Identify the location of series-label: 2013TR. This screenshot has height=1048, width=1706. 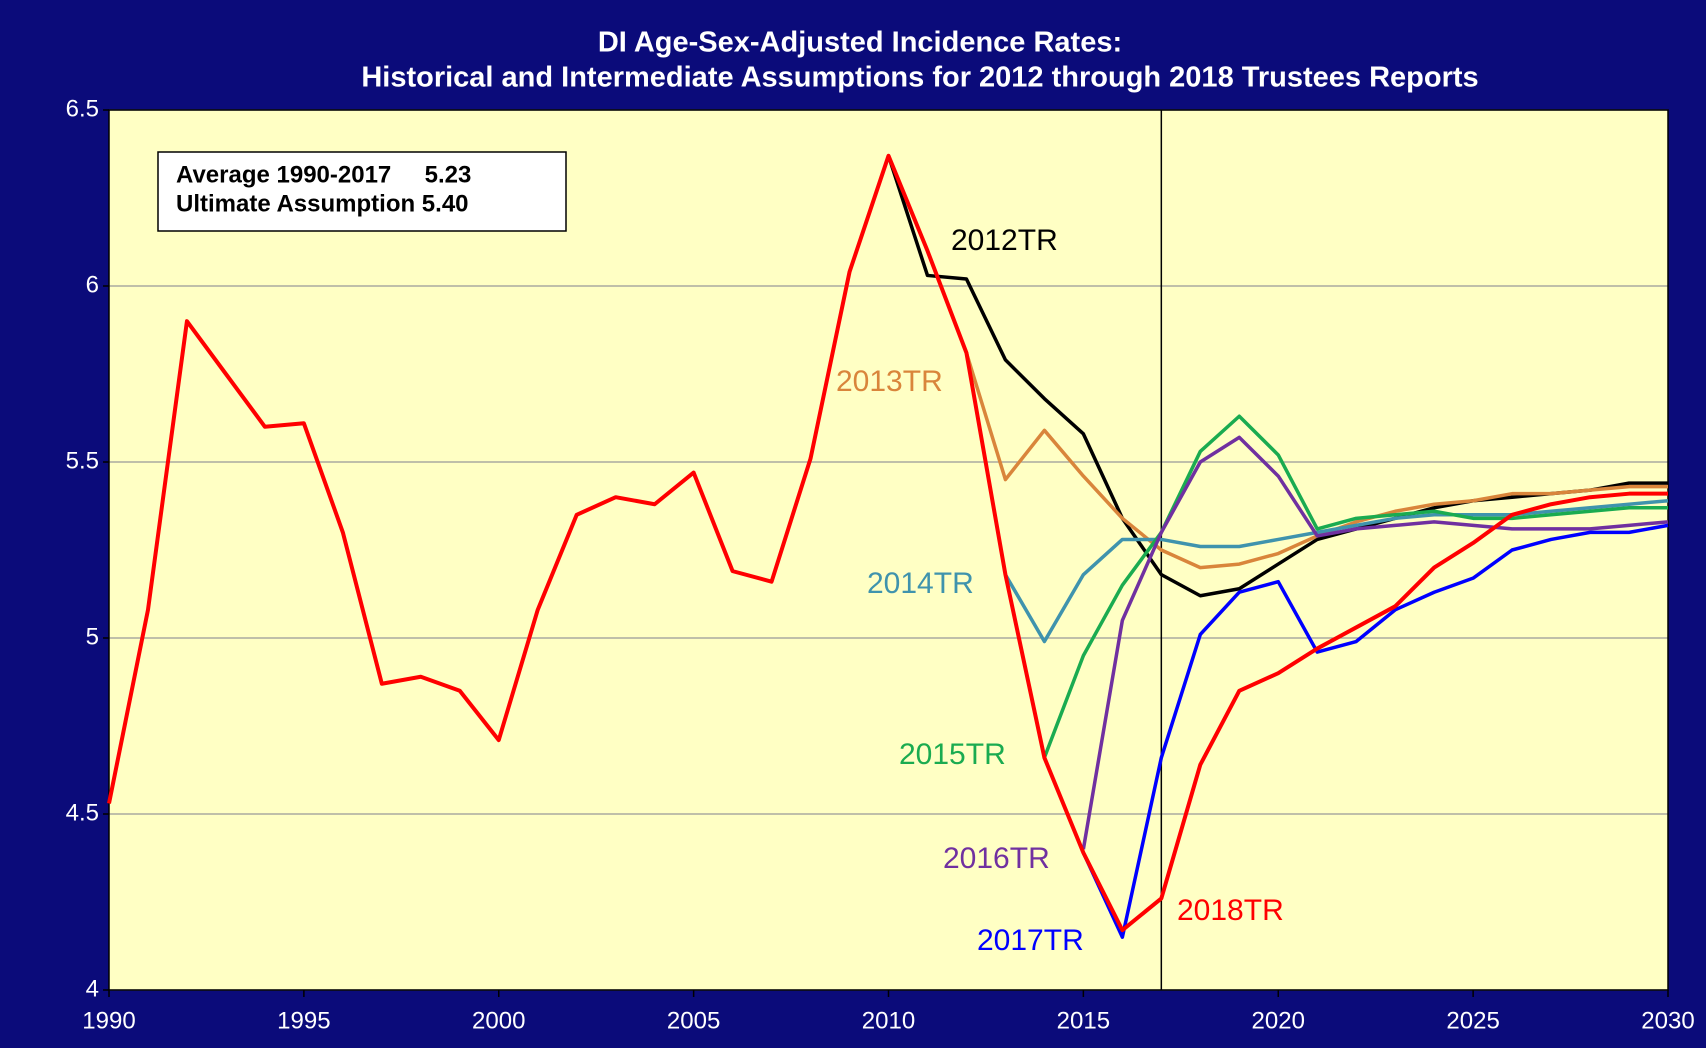
(889, 381).